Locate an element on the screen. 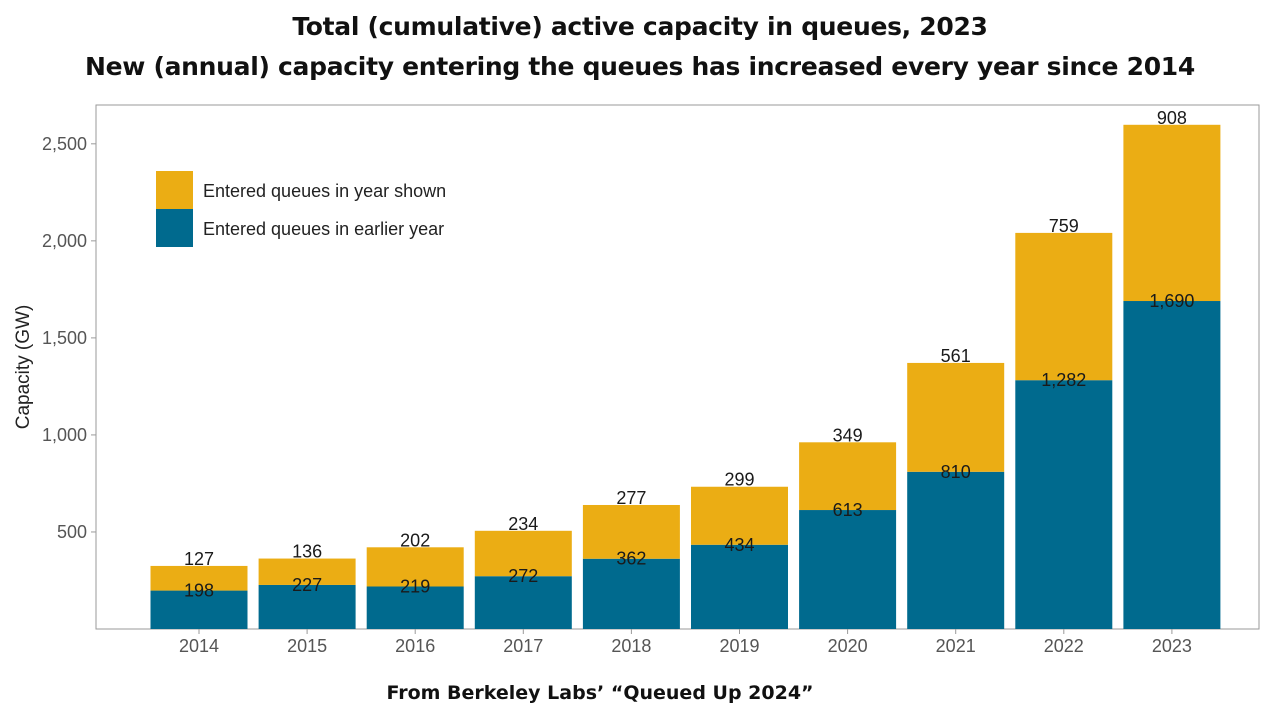 This screenshot has width=1280, height=720. x-tick-label: 2017 is located at coordinates (523, 646).